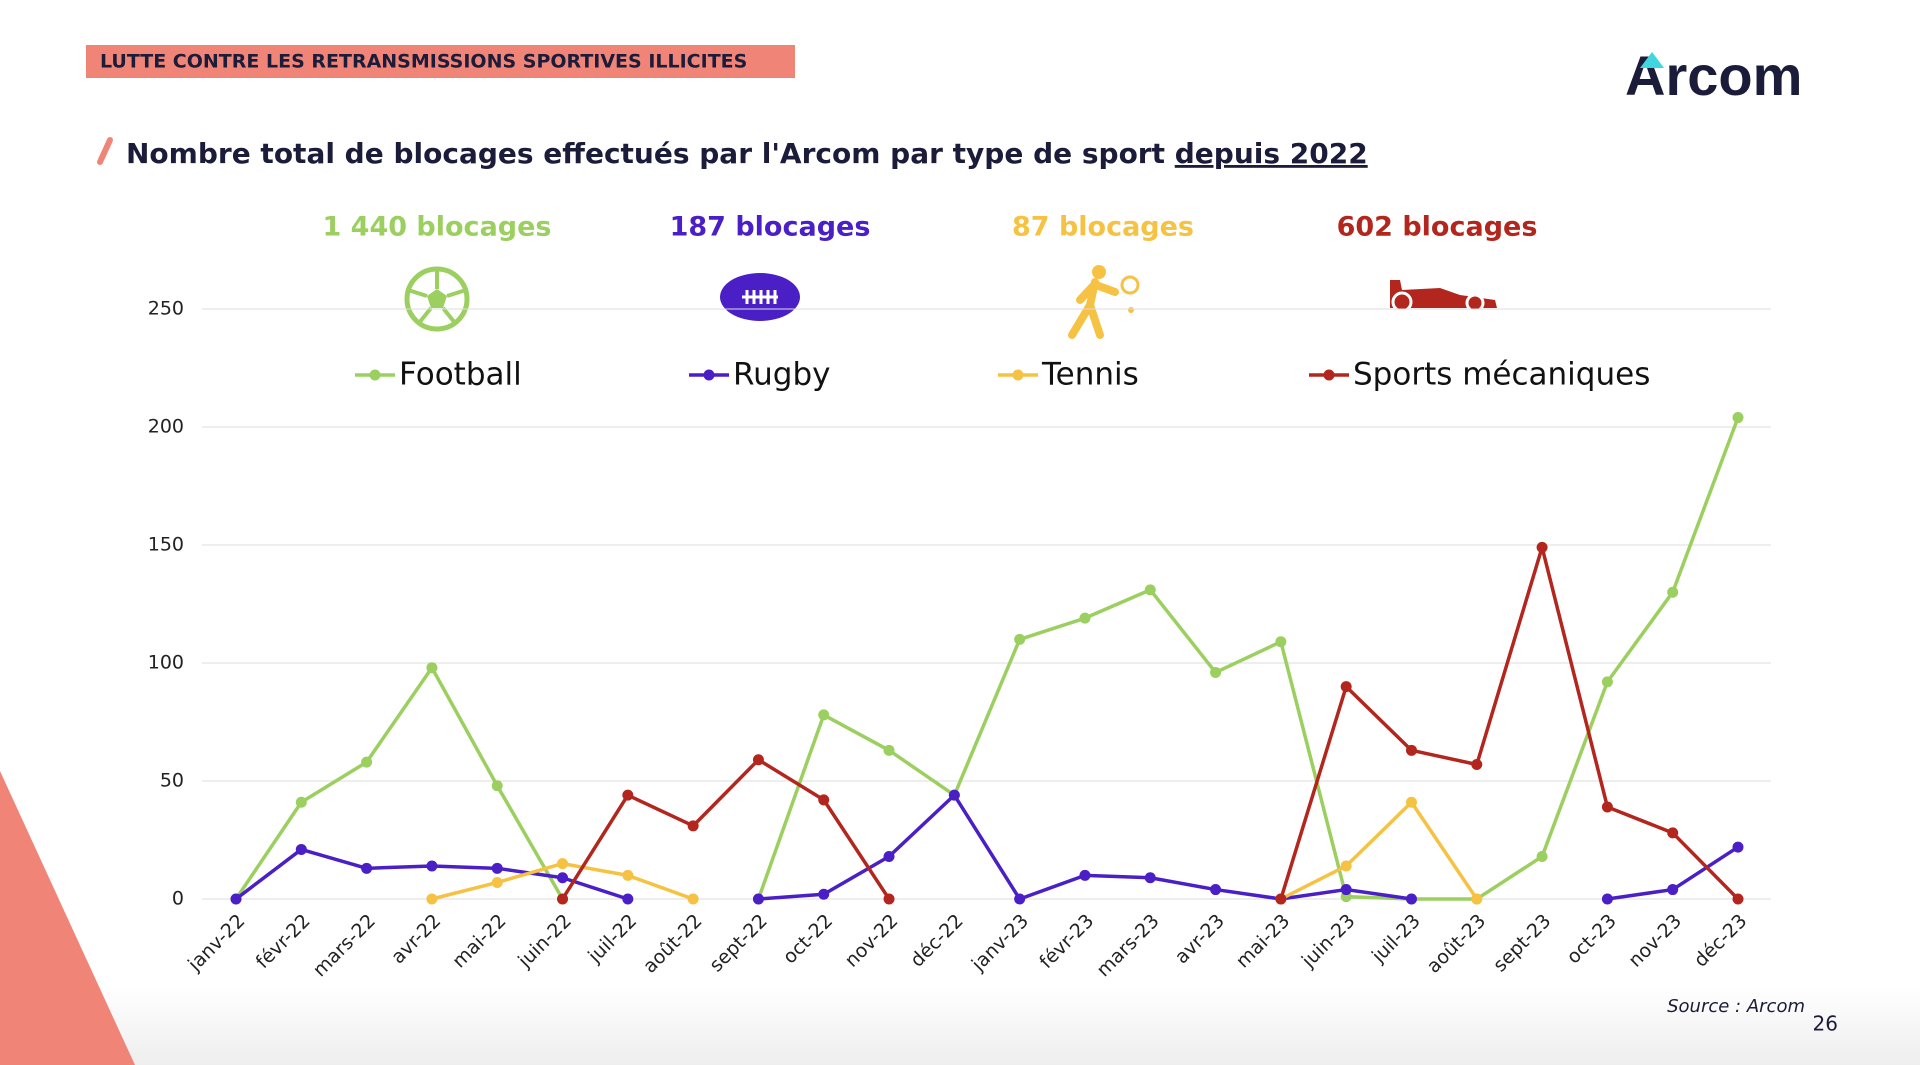 This screenshot has height=1065, width=1920. What do you see at coordinates (105, 151) in the screenshot?
I see `title-slash` at bounding box center [105, 151].